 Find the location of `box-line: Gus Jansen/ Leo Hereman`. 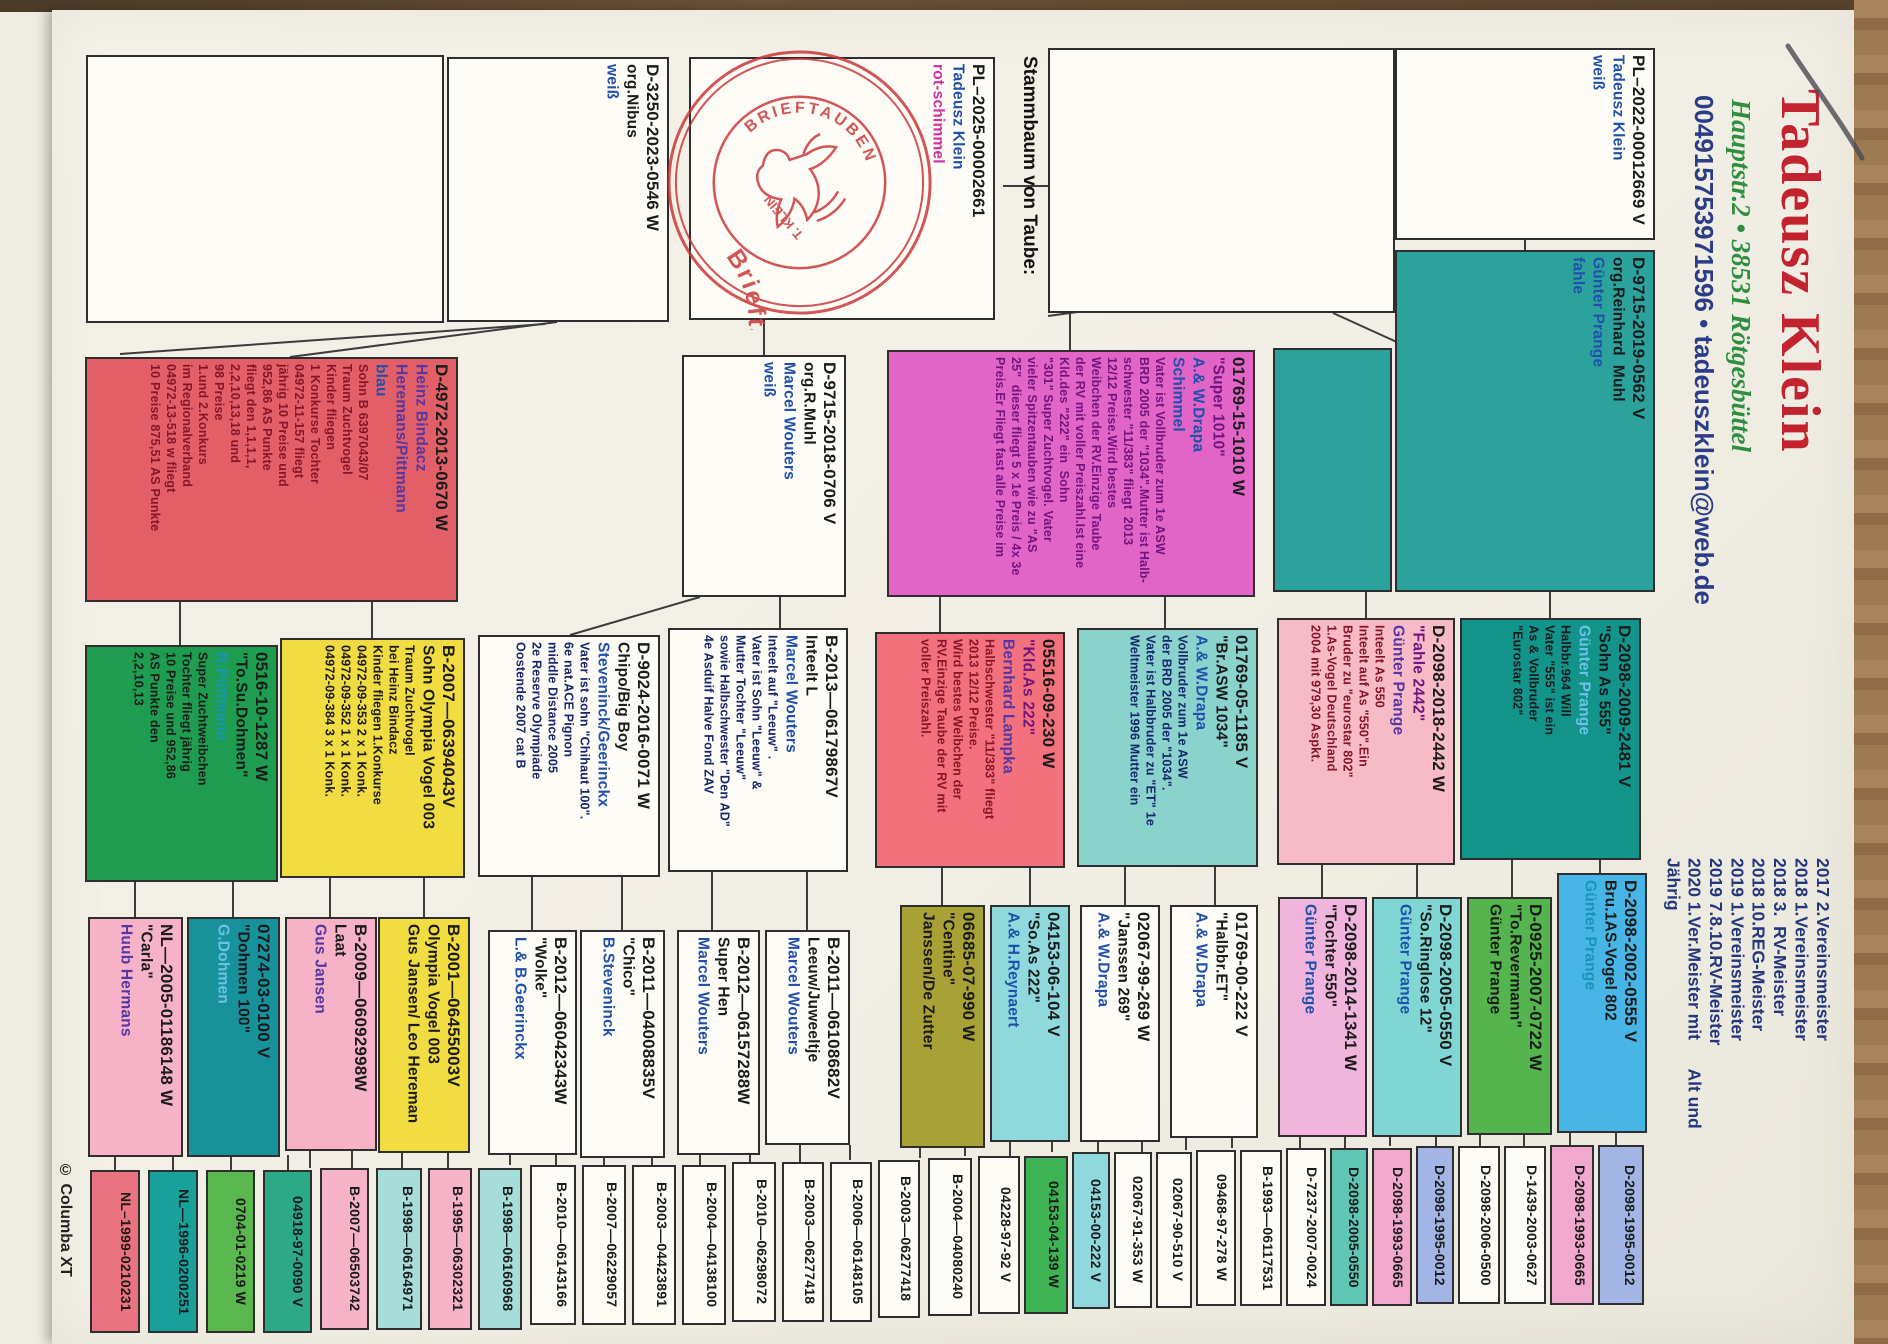

box-line: Gus Jansen/ Leo Hereman is located at coordinates (413, 1024).